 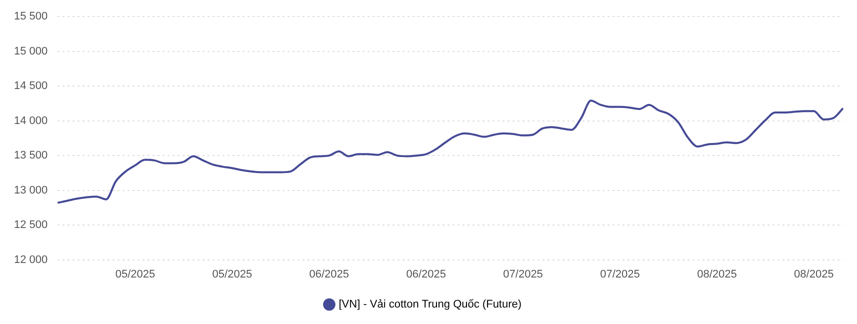 What do you see at coordinates (31, 120) in the screenshot?
I see `y-tick-label: 14 000` at bounding box center [31, 120].